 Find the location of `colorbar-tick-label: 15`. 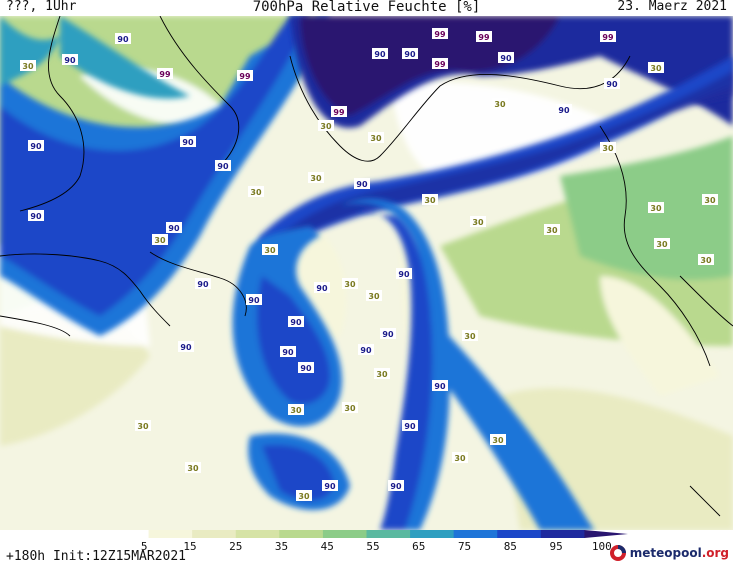

colorbar-tick-label: 15 is located at coordinates (189, 546).